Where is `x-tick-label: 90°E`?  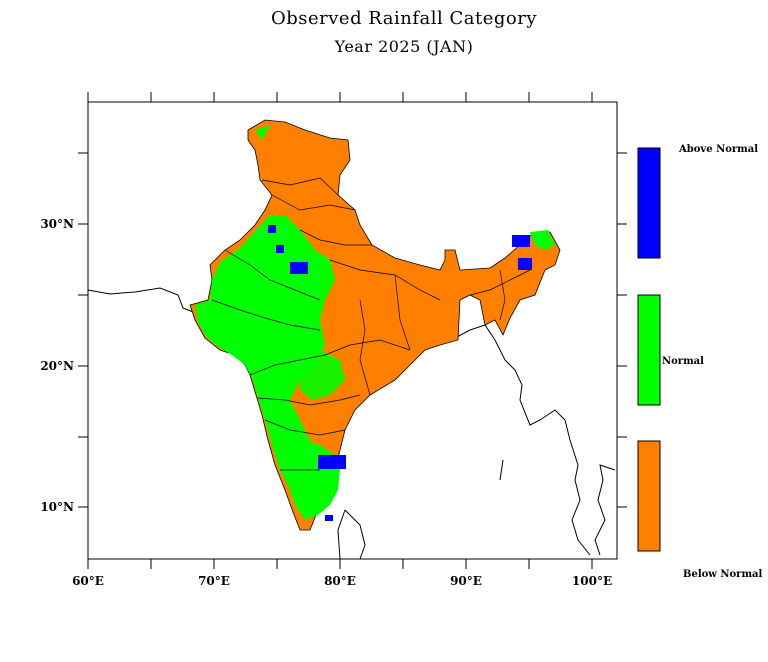
x-tick-label: 90°E is located at coordinates (466, 581).